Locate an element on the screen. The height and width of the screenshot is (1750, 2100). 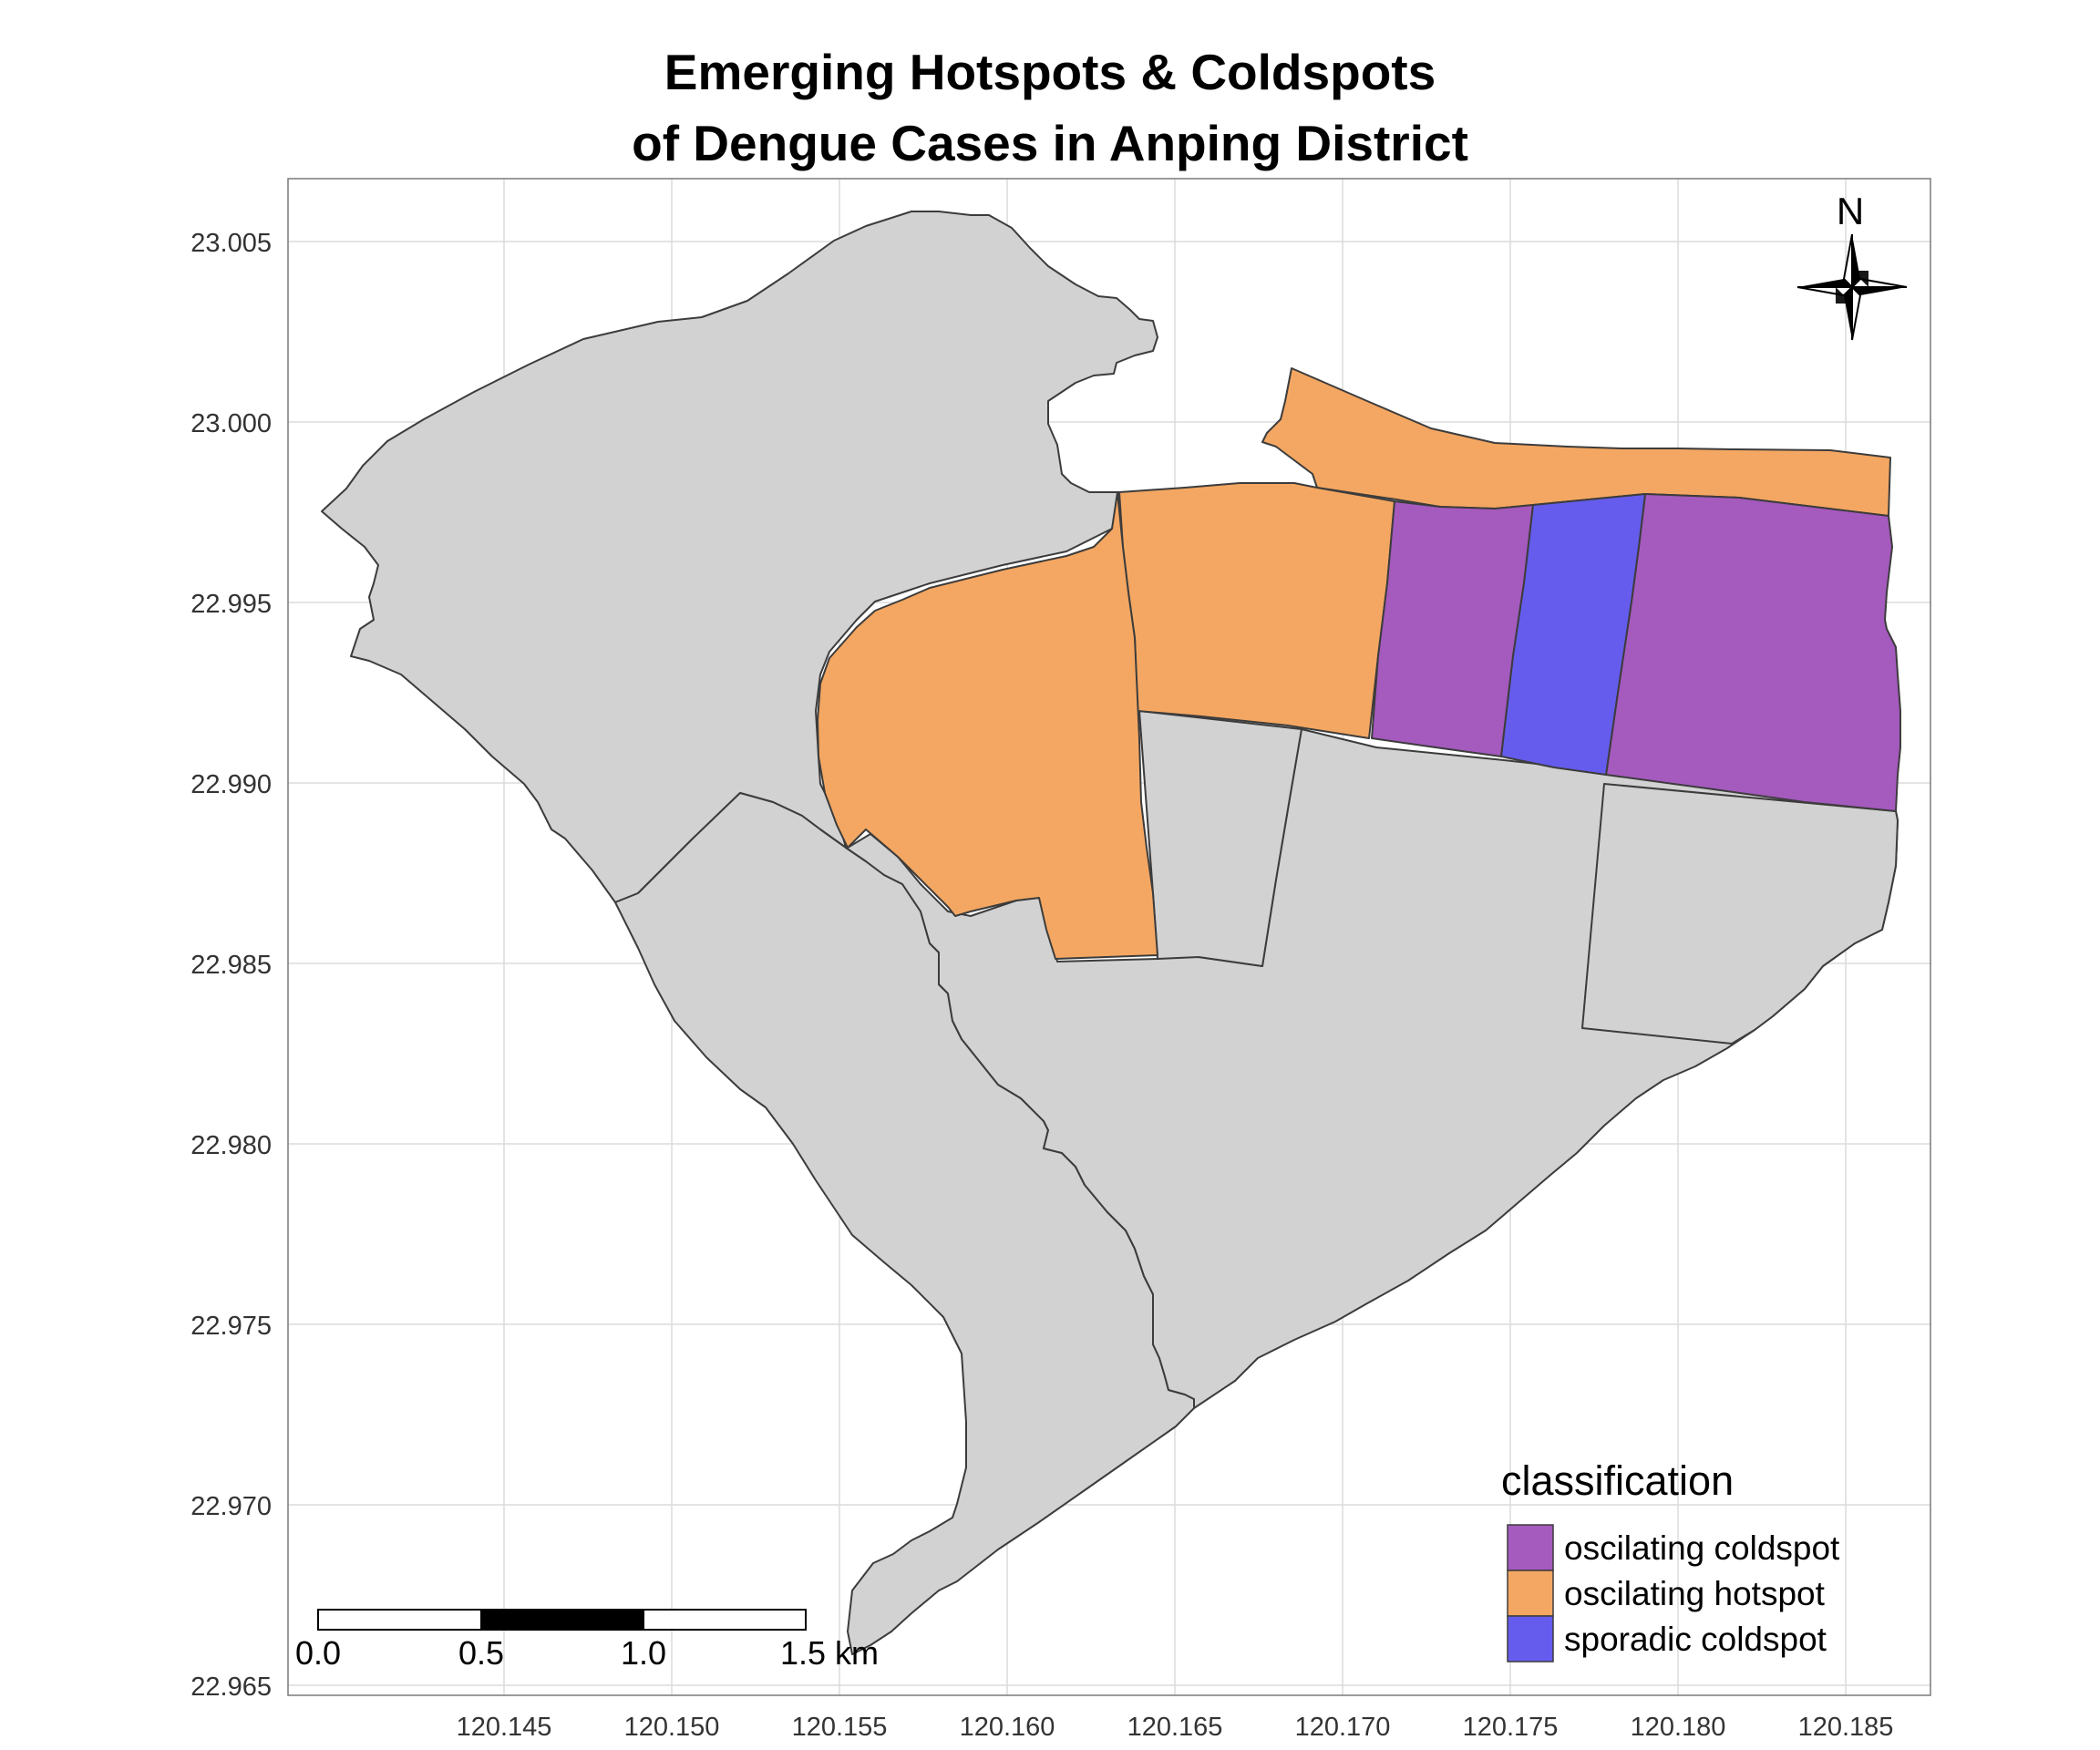
legend-item: sporadic coldspot is located at coordinates (1667, 1639).